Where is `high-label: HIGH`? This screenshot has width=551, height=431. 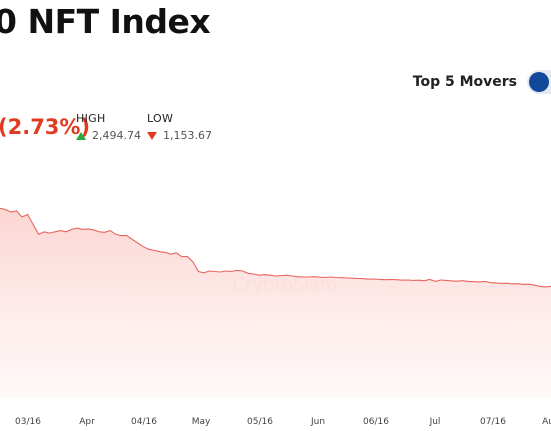 high-label: HIGH is located at coordinates (91, 118).